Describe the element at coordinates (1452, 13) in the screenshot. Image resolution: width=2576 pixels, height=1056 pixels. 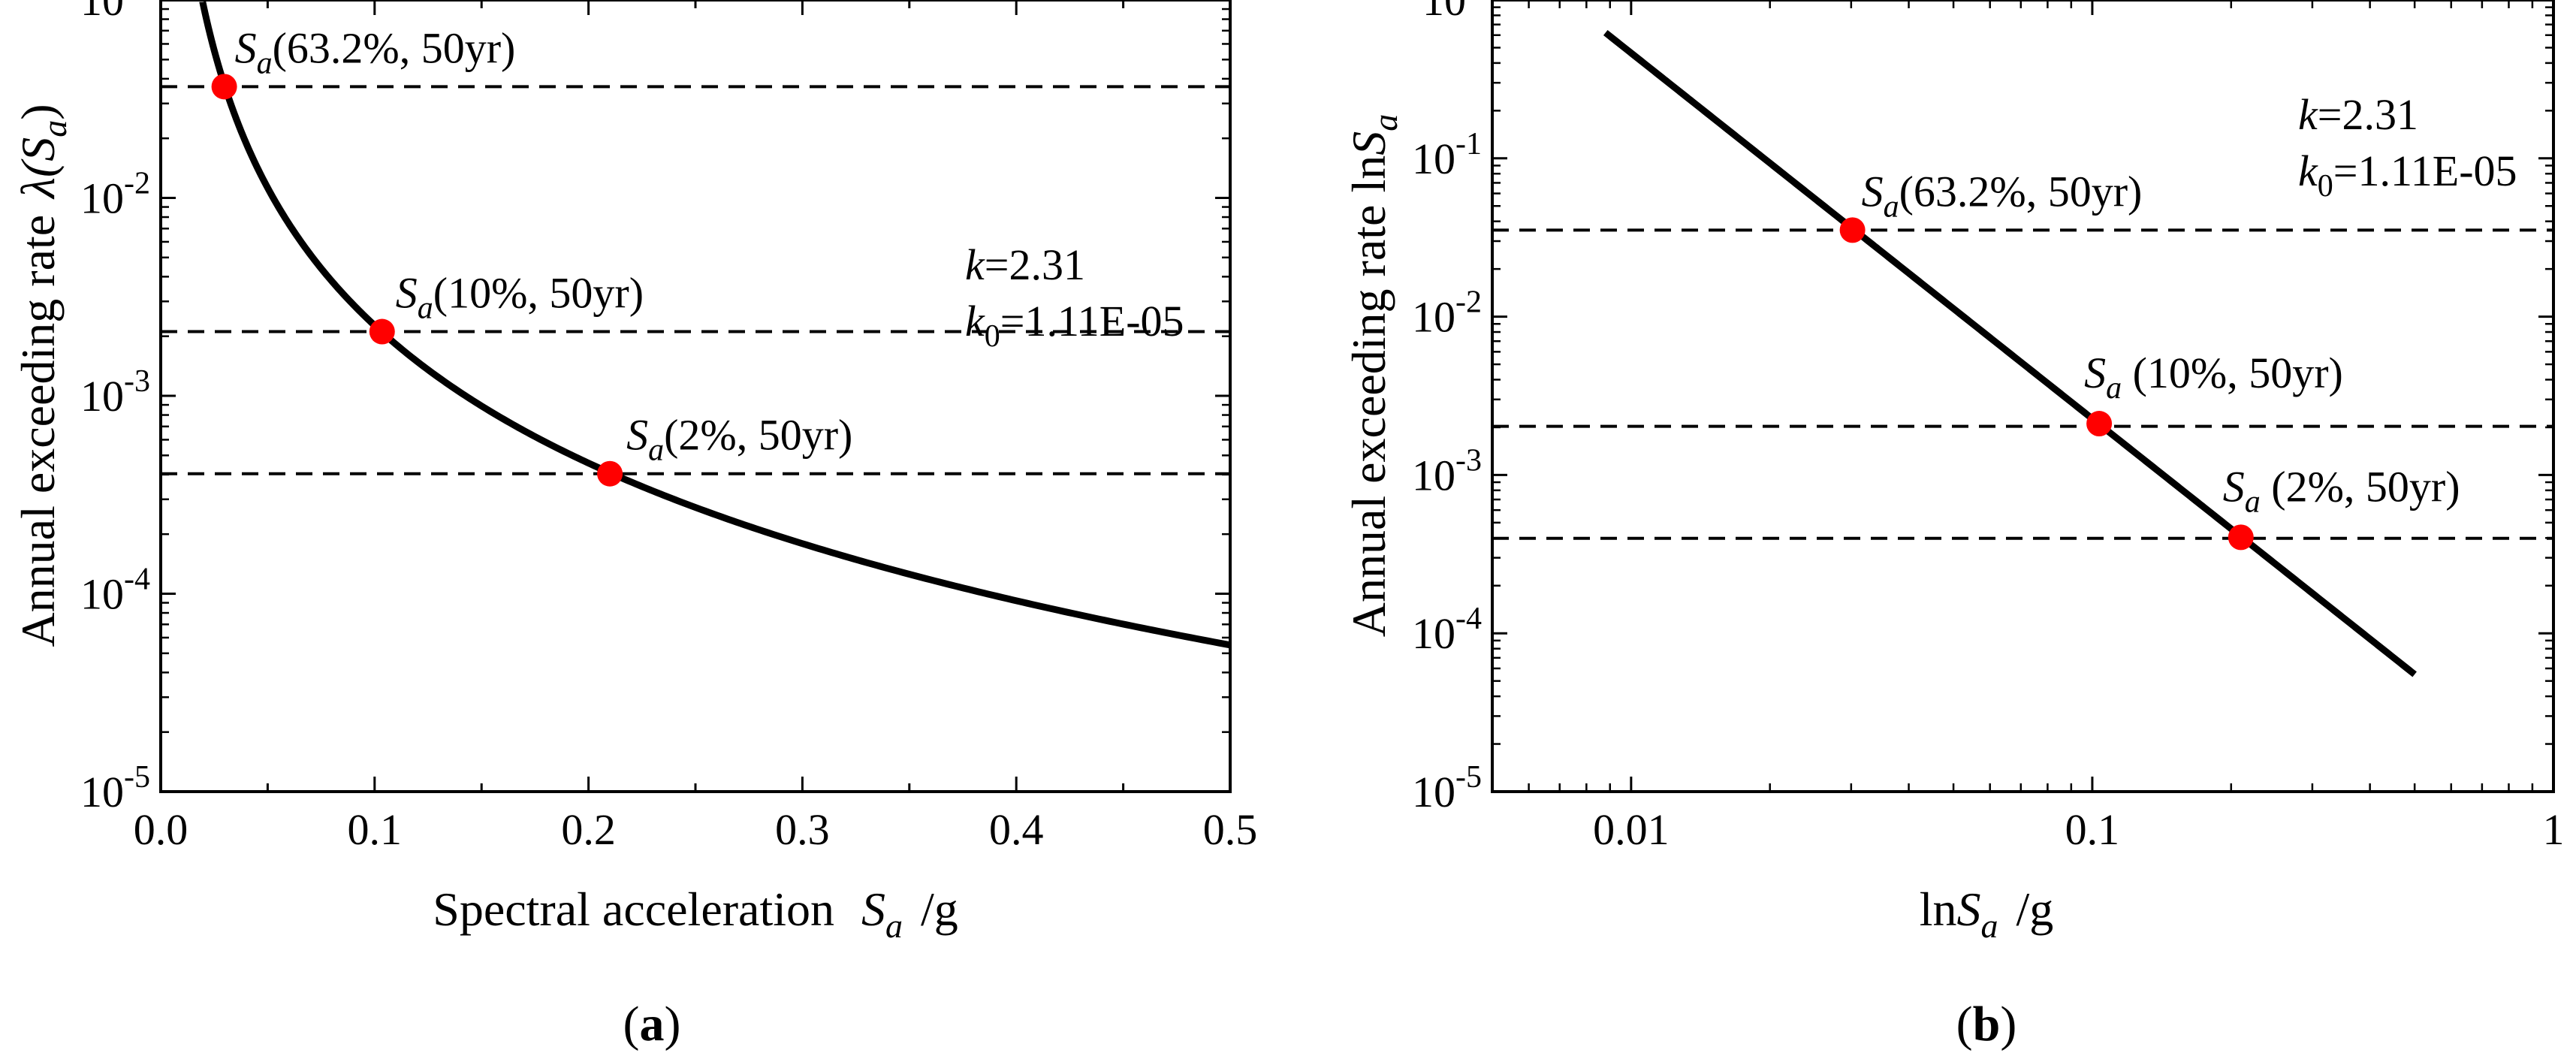
I see `y-tick-label: 100` at that location.